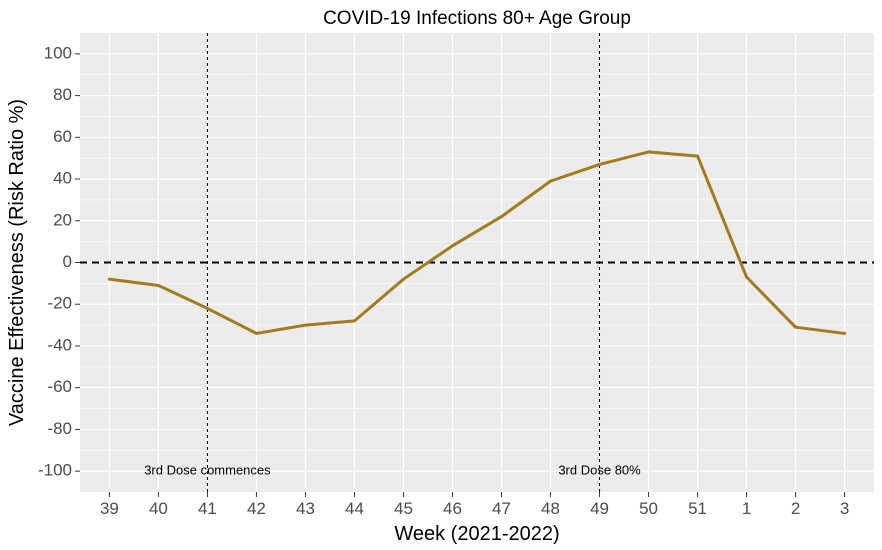  Describe the element at coordinates (62, 178) in the screenshot. I see `y-tick-label: 40` at that location.